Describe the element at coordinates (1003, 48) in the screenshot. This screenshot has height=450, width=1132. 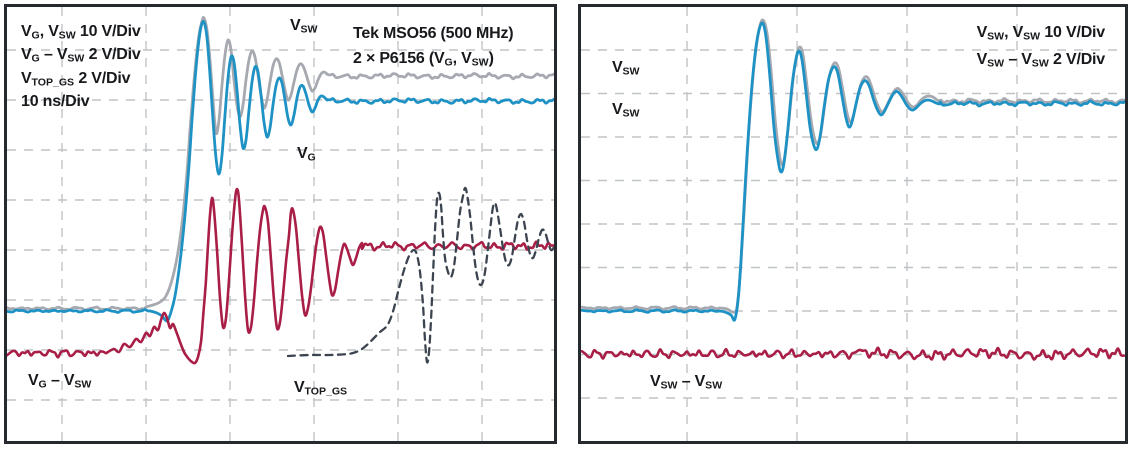
I see `right-scale-annotation: VSW, VSW 10 V/Div VSW – VSW 2 V/Div` at that location.